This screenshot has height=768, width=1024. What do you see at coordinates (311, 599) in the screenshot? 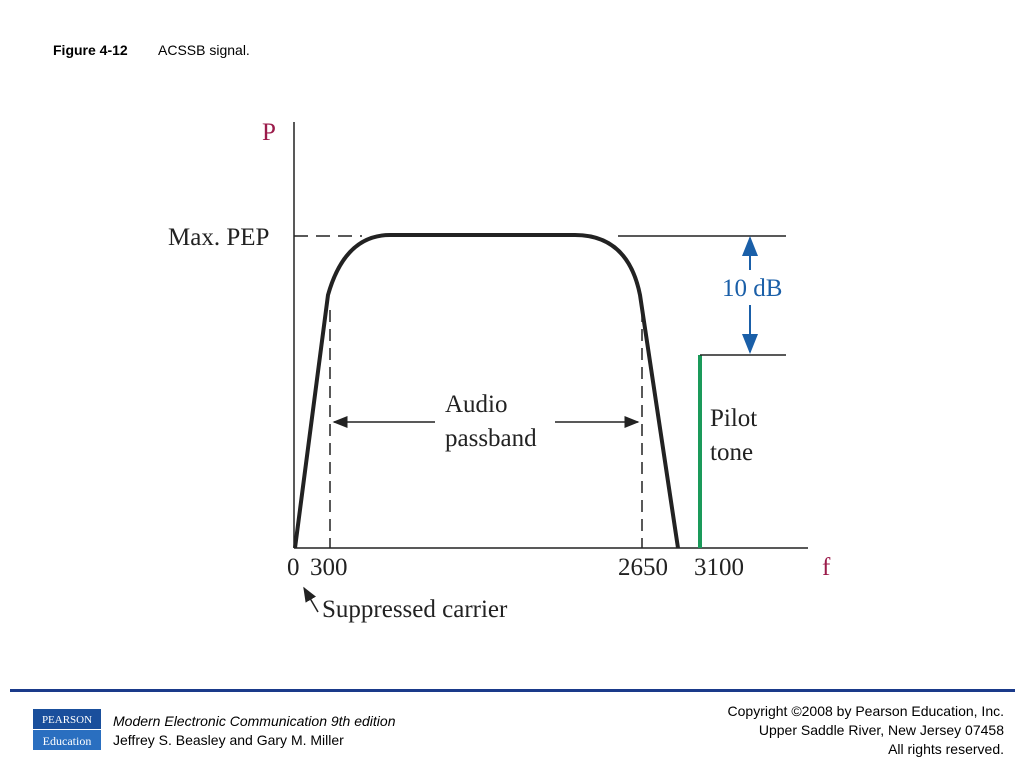
I see `carrier-arrow` at bounding box center [311, 599].